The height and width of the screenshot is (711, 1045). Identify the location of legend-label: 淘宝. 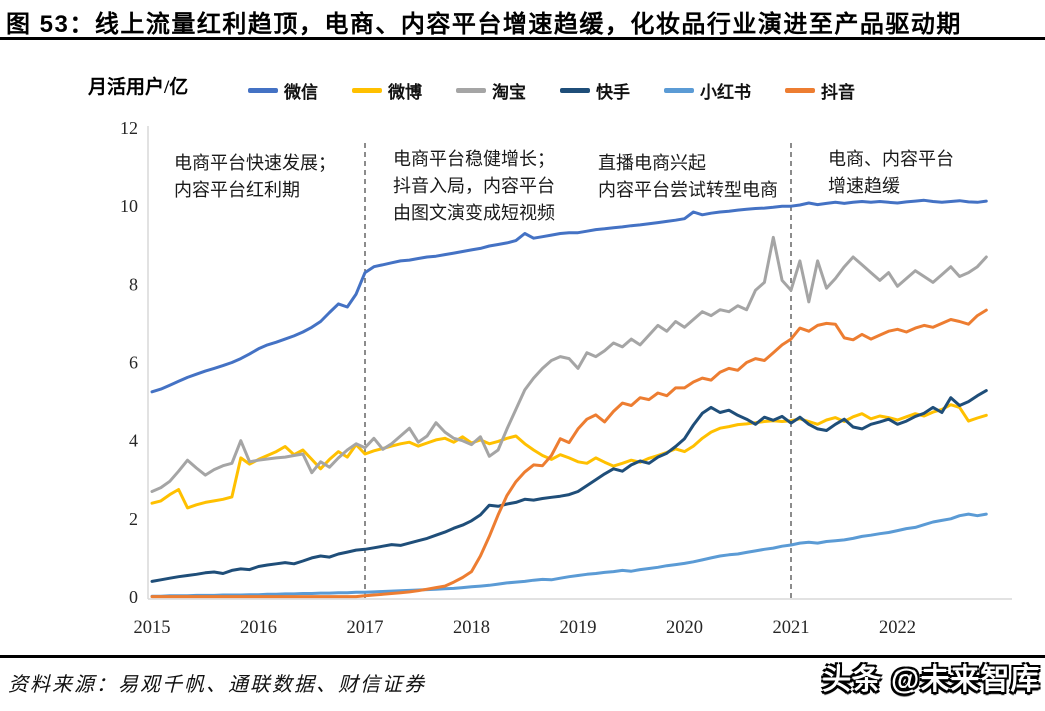
(509, 92).